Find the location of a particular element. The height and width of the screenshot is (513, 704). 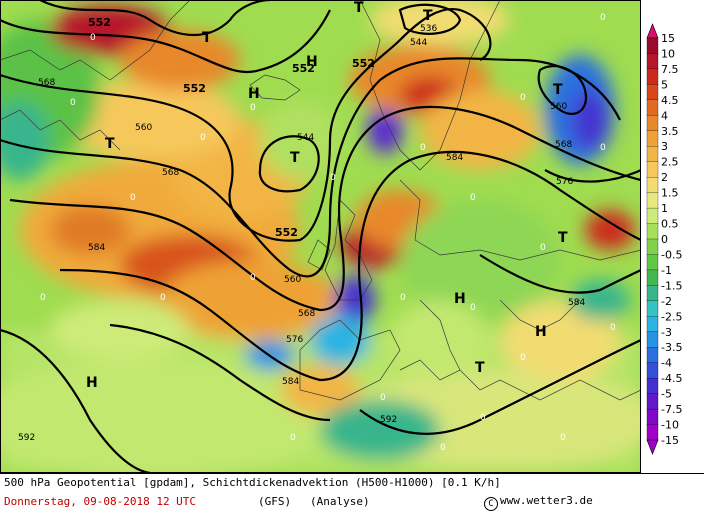

run-type: (Analyse) is located at coordinates (340, 501).